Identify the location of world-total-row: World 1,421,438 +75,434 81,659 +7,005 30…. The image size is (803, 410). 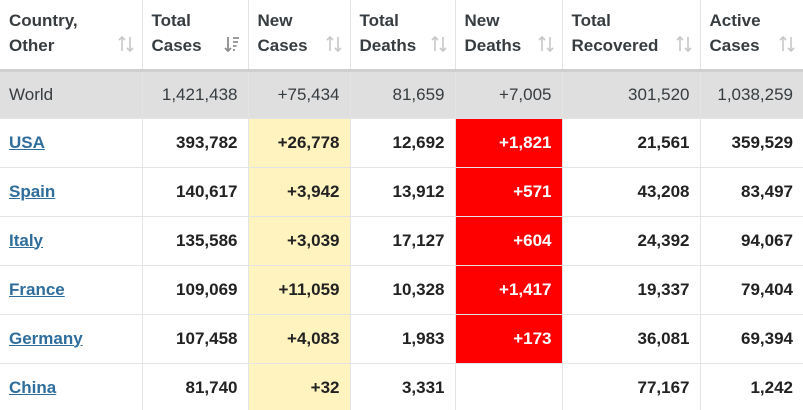
(401, 94).